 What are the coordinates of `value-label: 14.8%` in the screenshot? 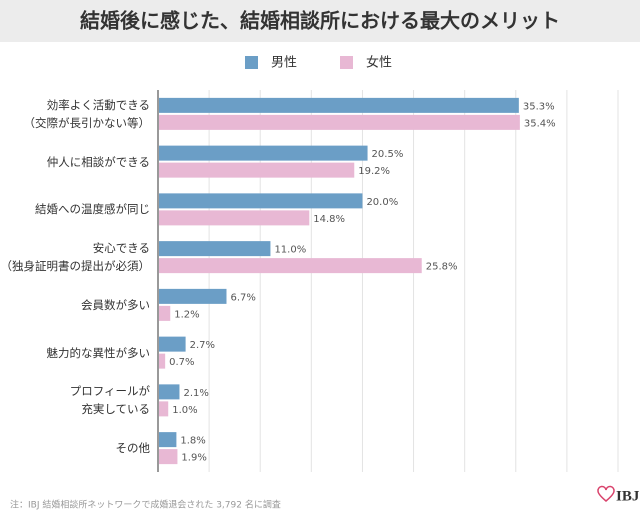 It's located at (329, 219).